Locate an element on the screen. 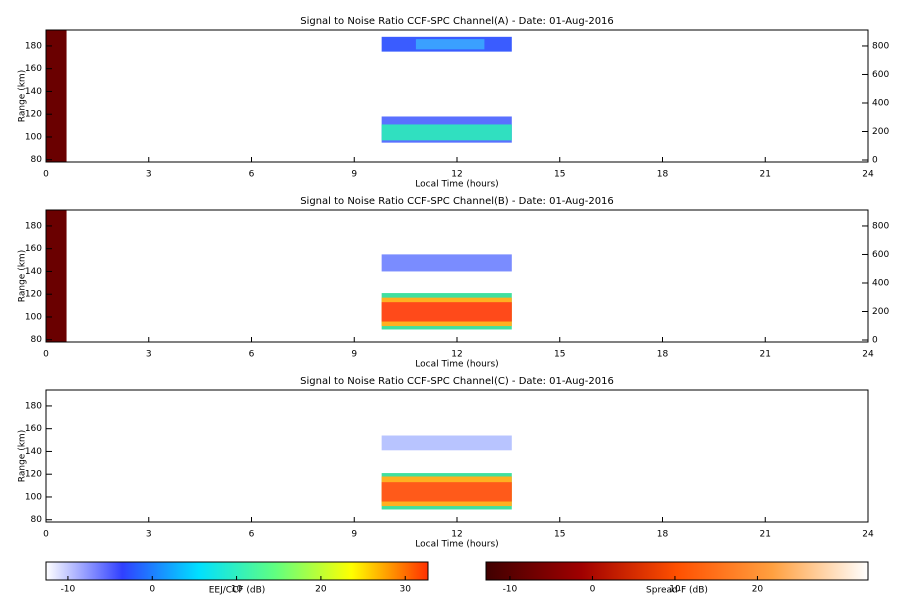 Image resolution: width=900 pixels, height=600 pixels. colorbar-label: EEJ/CCF (dB) is located at coordinates (237, 591).